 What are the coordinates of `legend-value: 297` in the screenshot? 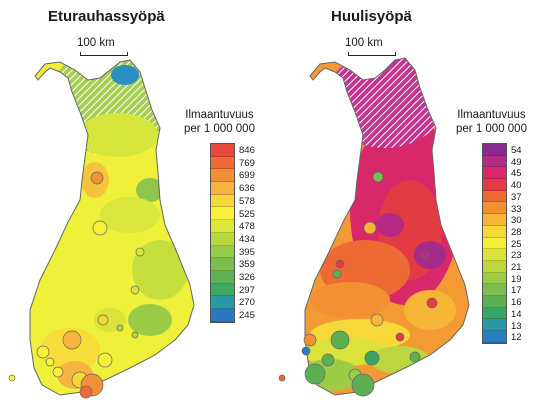 It's located at (247, 290).